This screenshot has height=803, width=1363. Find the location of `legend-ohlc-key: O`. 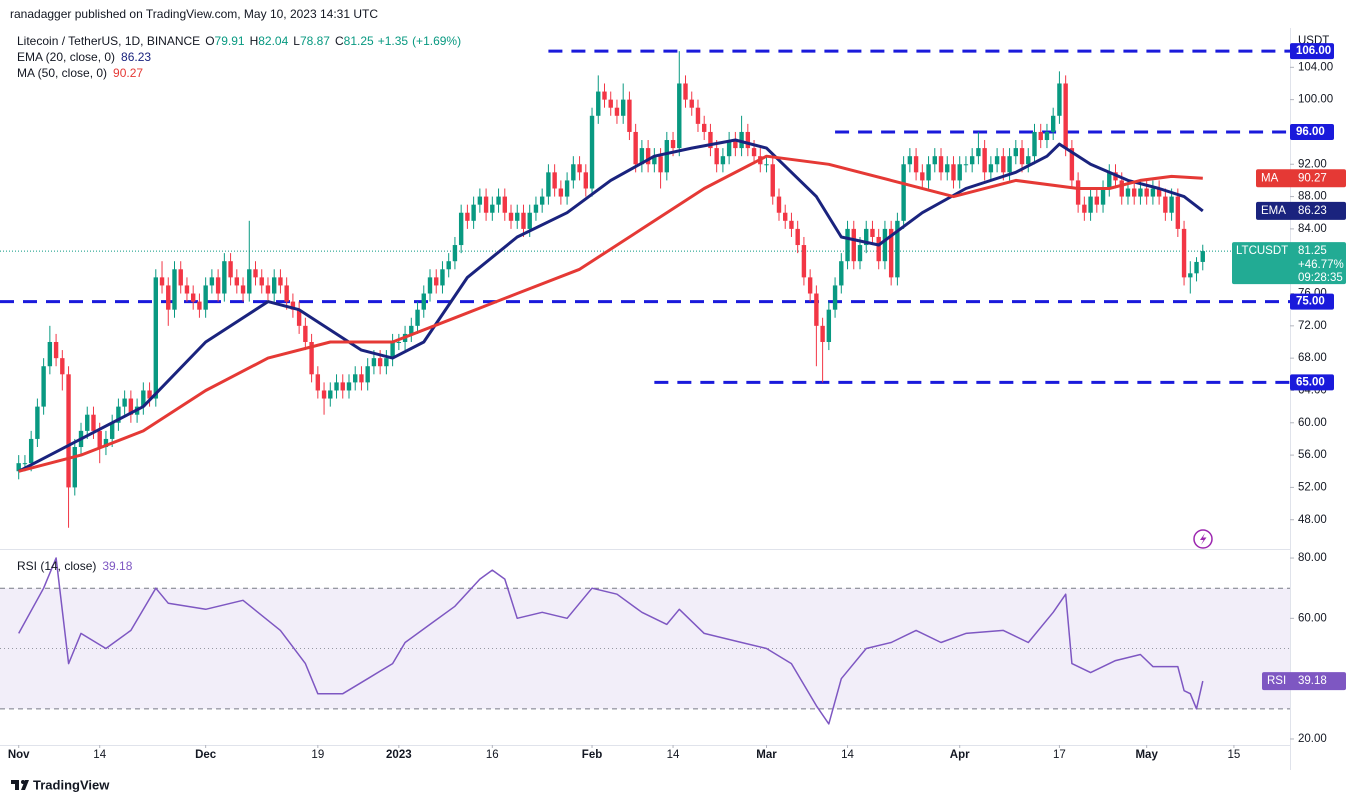

legend-ohlc-key: O is located at coordinates (209, 41).